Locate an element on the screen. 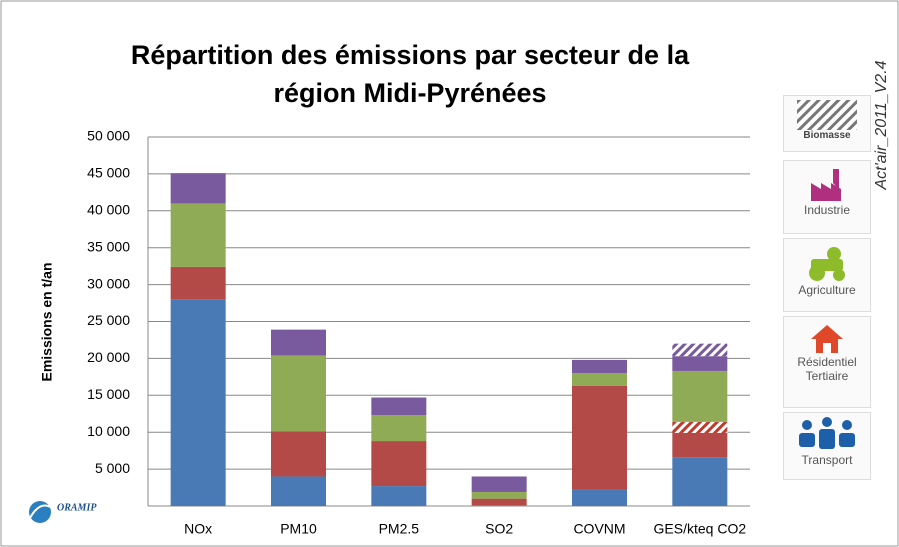  x-tick-label: GES/kteq CO2 is located at coordinates (700, 529).